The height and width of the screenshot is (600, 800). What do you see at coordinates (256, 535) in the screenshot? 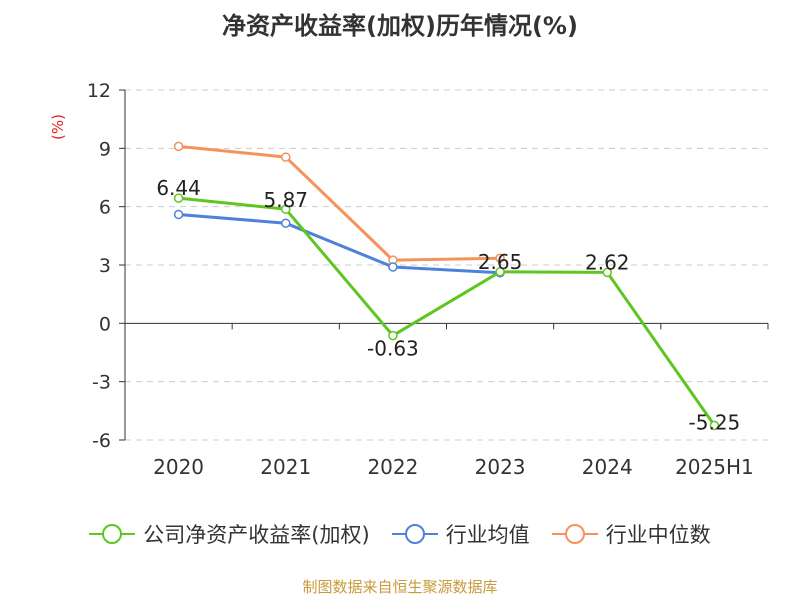
I see `legend-label-company: 公司净资产收益率(加权)` at bounding box center [256, 535].